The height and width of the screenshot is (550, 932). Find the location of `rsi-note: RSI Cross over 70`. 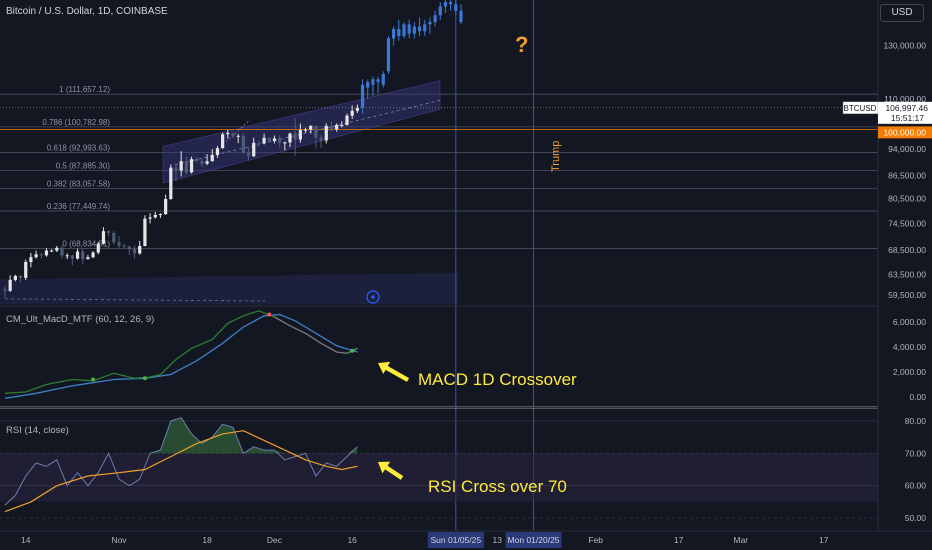

rsi-note: RSI Cross over 70 is located at coordinates (497, 486).